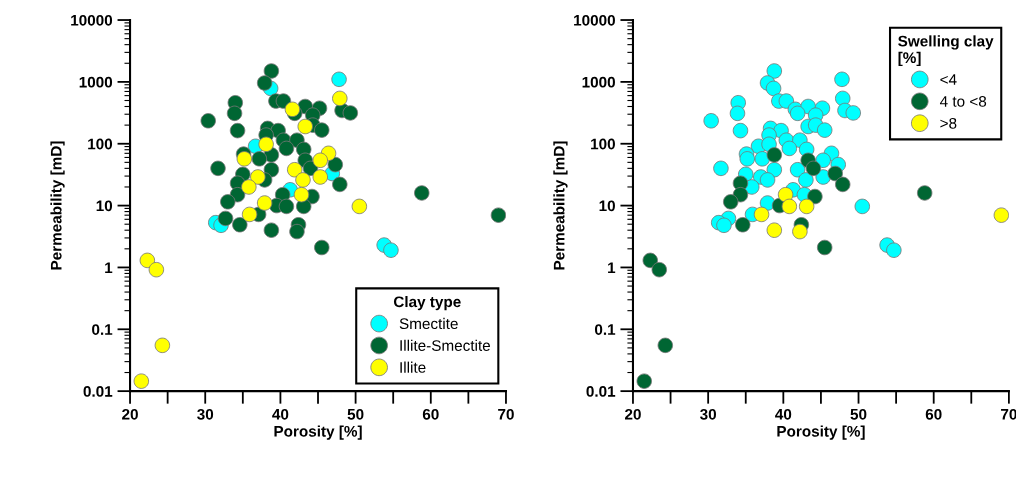 The width and height of the screenshot is (1016, 477). I want to click on legend-label: Illite, so click(413, 367).